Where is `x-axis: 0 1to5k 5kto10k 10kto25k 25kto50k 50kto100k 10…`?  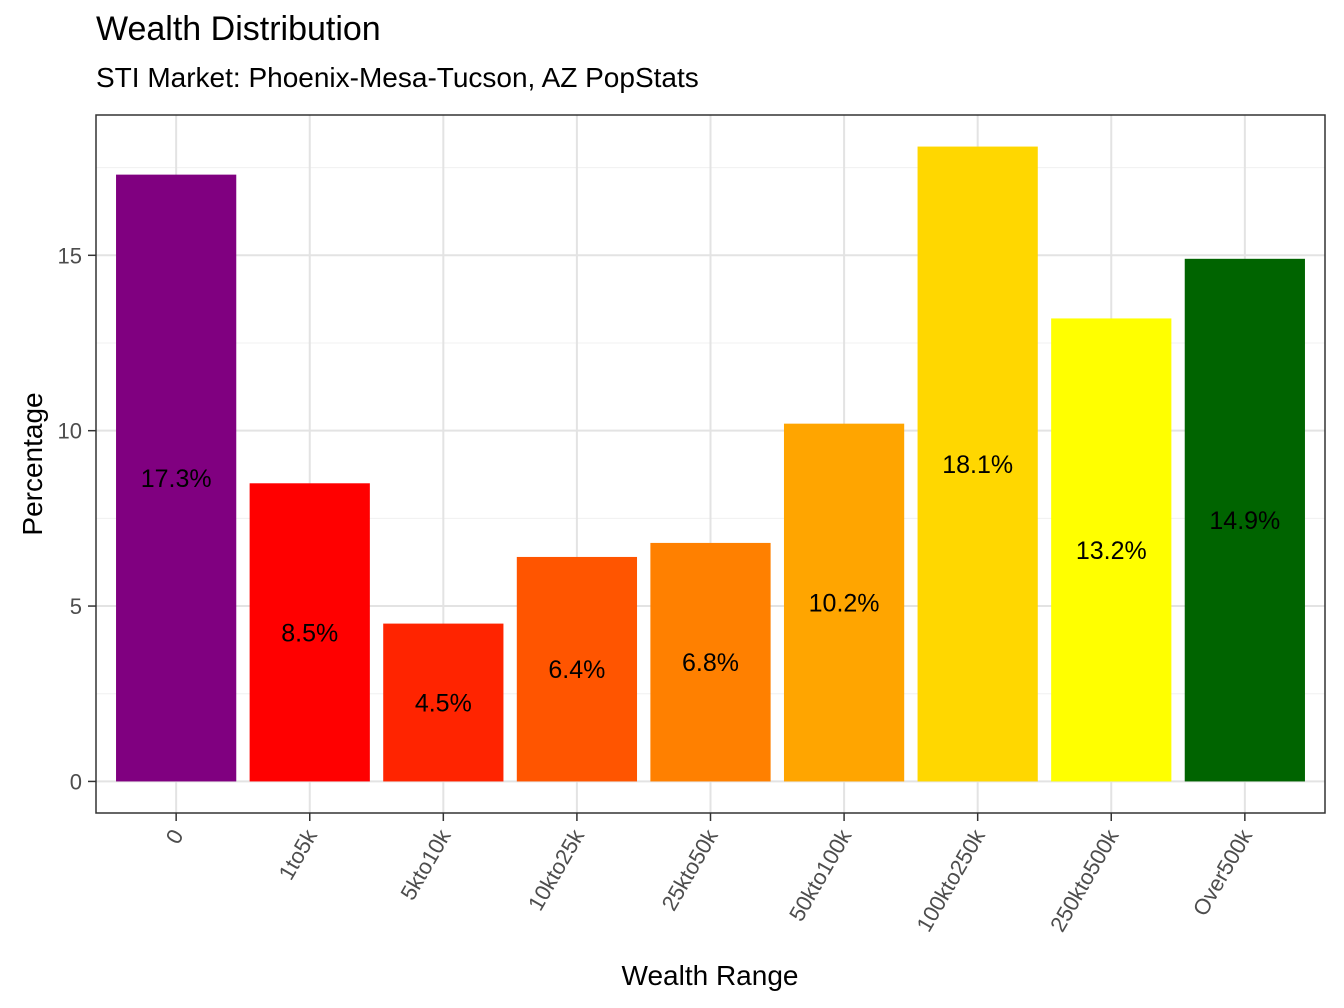
x-axis: 0 1to5k 5kto10k 10kto25k 25kto50k 50kto100k 10… is located at coordinates (709, 874).